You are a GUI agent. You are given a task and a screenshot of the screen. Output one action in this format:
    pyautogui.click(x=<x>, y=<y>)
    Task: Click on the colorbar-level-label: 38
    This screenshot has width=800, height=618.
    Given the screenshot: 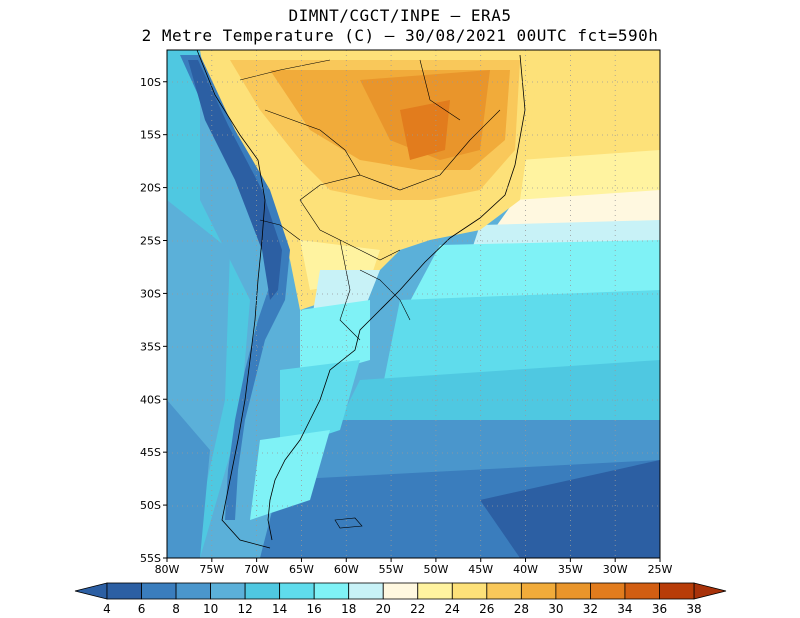 What is the action you would take?
    pyautogui.click(x=693, y=609)
    